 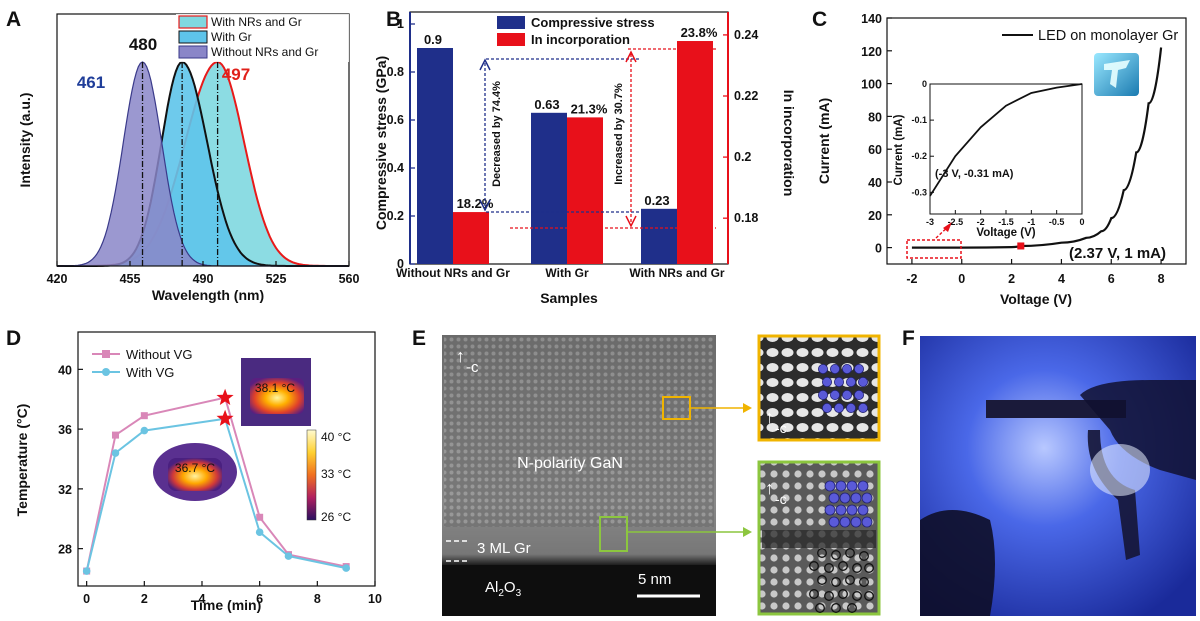 What do you see at coordinates (511, 39) in the screenshot?
I see `legend-swatch-in` at bounding box center [511, 39].